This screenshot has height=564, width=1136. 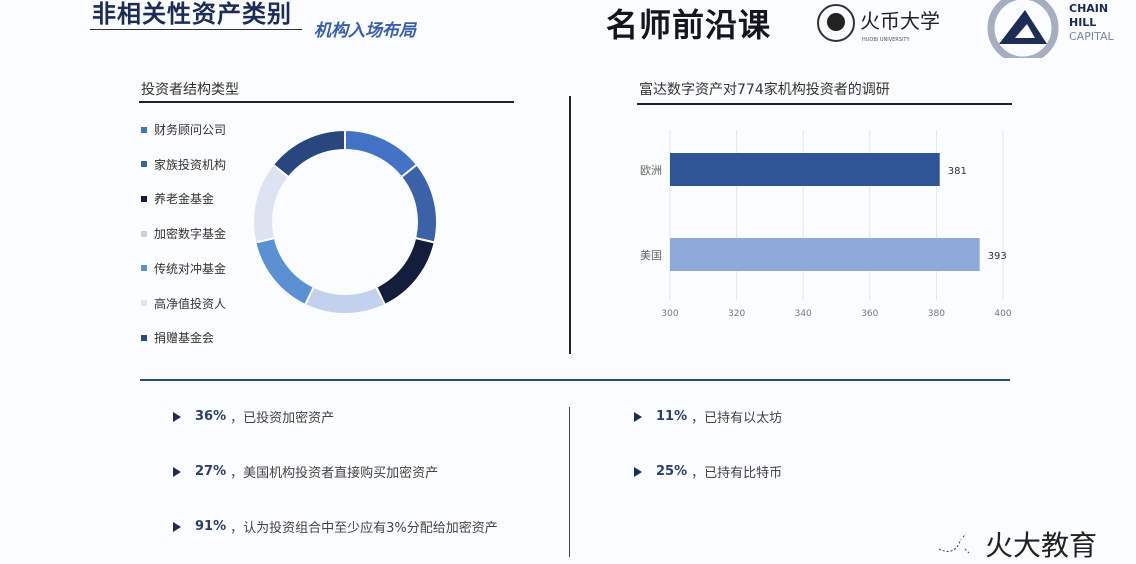 What do you see at coordinates (184, 338) in the screenshot?
I see `legend-label: 捐赠基金会` at bounding box center [184, 338].